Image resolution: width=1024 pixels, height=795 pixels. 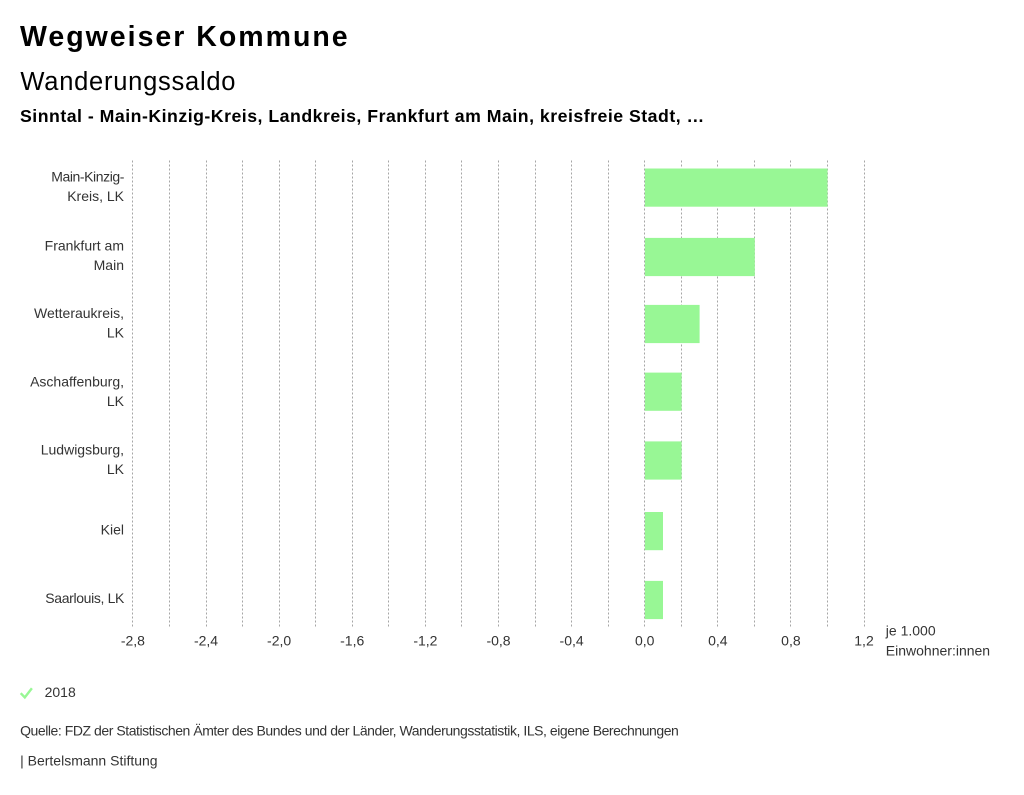 I want to click on svg-text: -0,4, so click(x=572, y=640).